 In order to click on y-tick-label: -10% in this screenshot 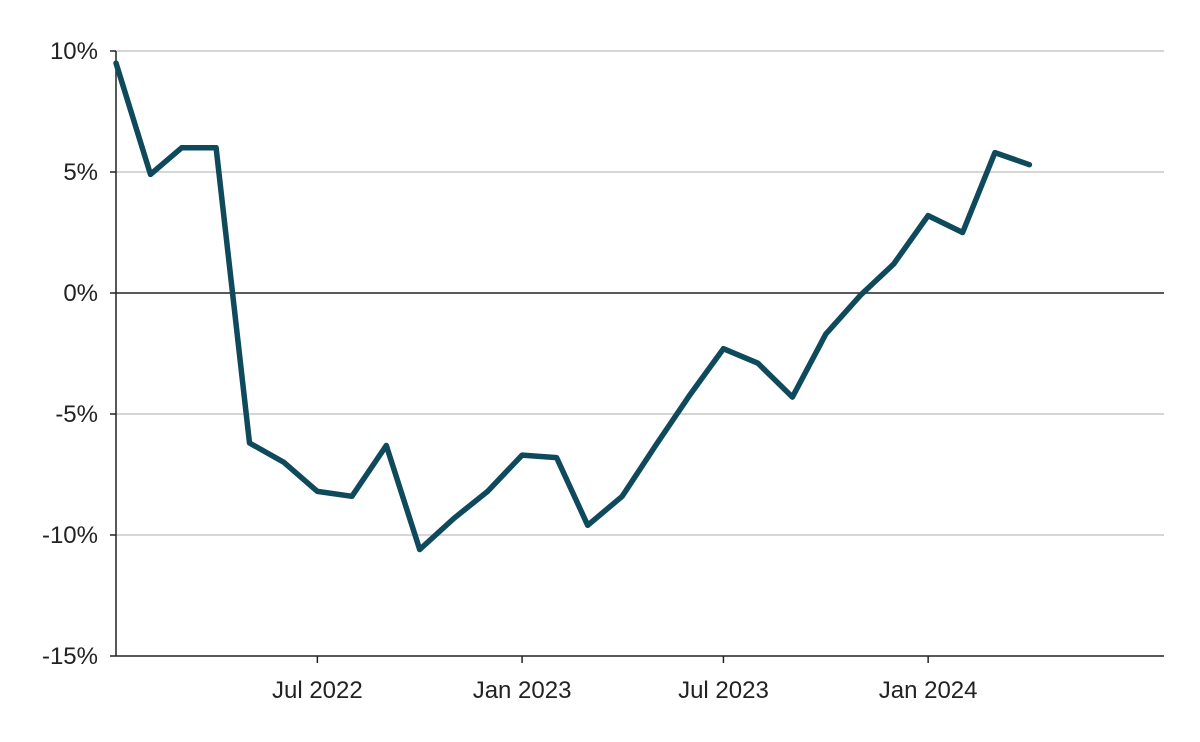, I will do `click(70, 535)`.